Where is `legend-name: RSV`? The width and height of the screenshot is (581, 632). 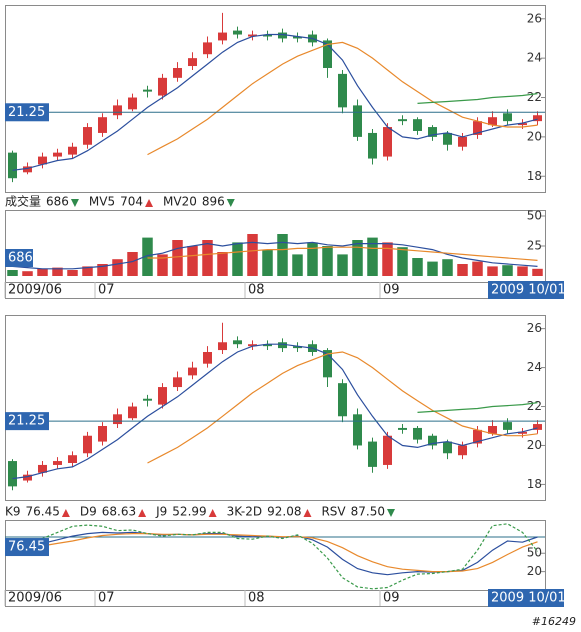
legend-name: RSV is located at coordinates (333, 512).